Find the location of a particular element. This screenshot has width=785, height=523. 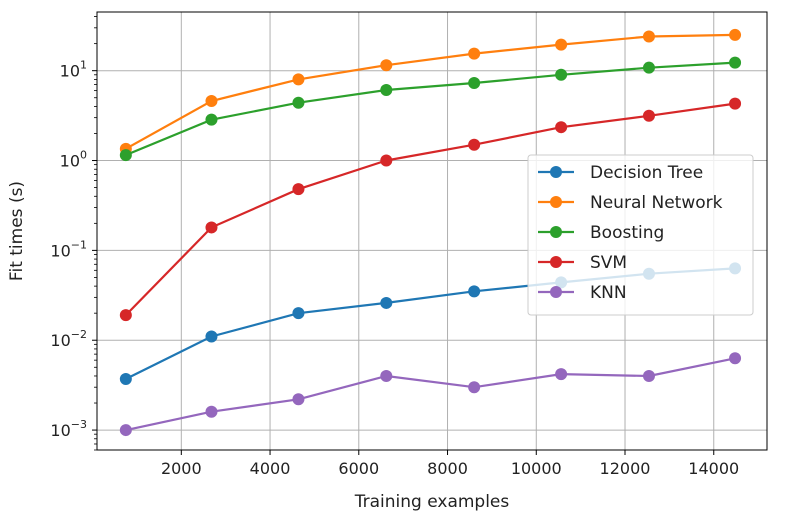

legend-label-knn: KNN is located at coordinates (608, 293).